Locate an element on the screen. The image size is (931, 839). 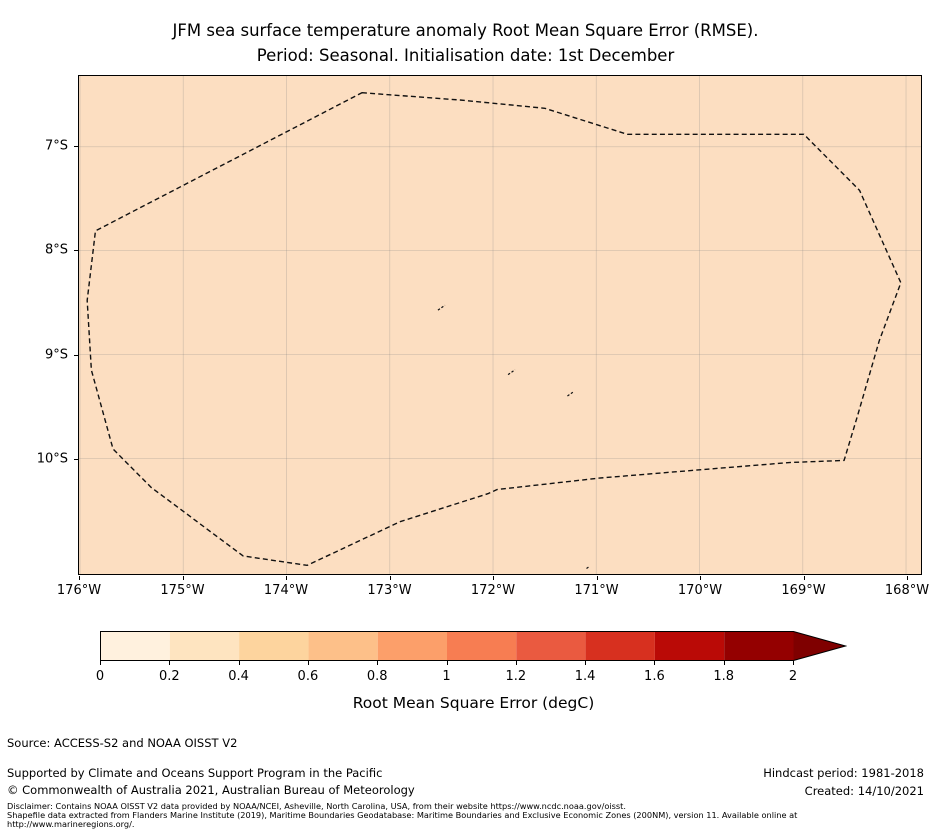
colorbar-outline is located at coordinates (473, 646).